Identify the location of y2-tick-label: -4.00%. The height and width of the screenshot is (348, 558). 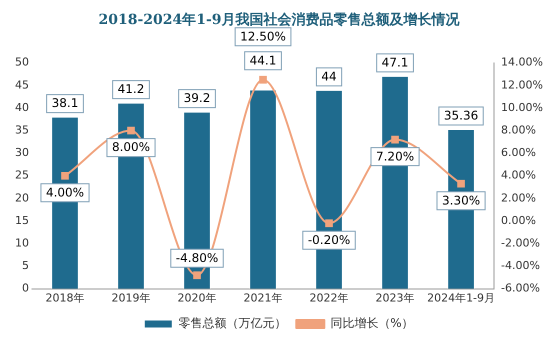
(520, 265).